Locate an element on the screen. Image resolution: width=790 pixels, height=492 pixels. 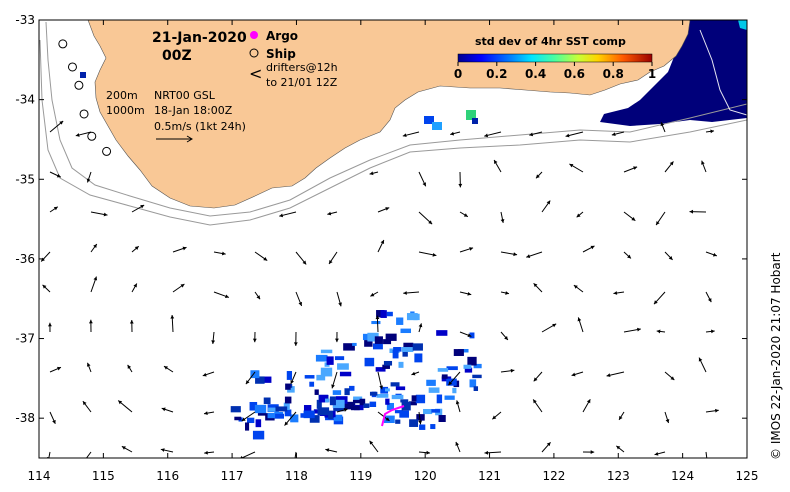
colorbar-tick-label: 0.6 is located at coordinates (574, 74).